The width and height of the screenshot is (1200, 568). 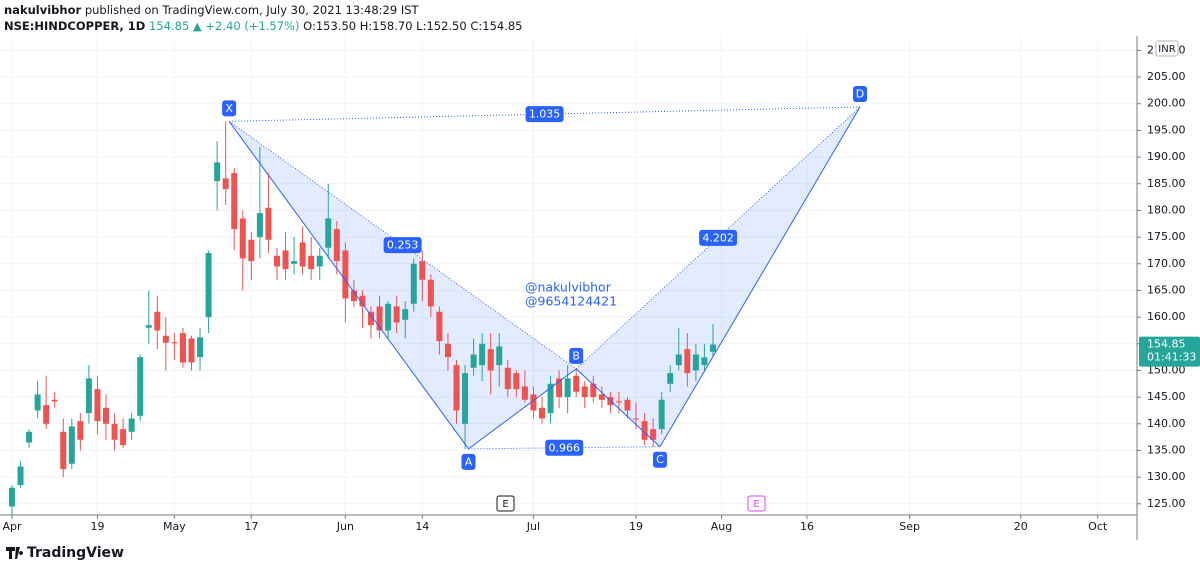 What do you see at coordinates (564, 448) in the screenshot?
I see `ratio-line` at bounding box center [564, 448].